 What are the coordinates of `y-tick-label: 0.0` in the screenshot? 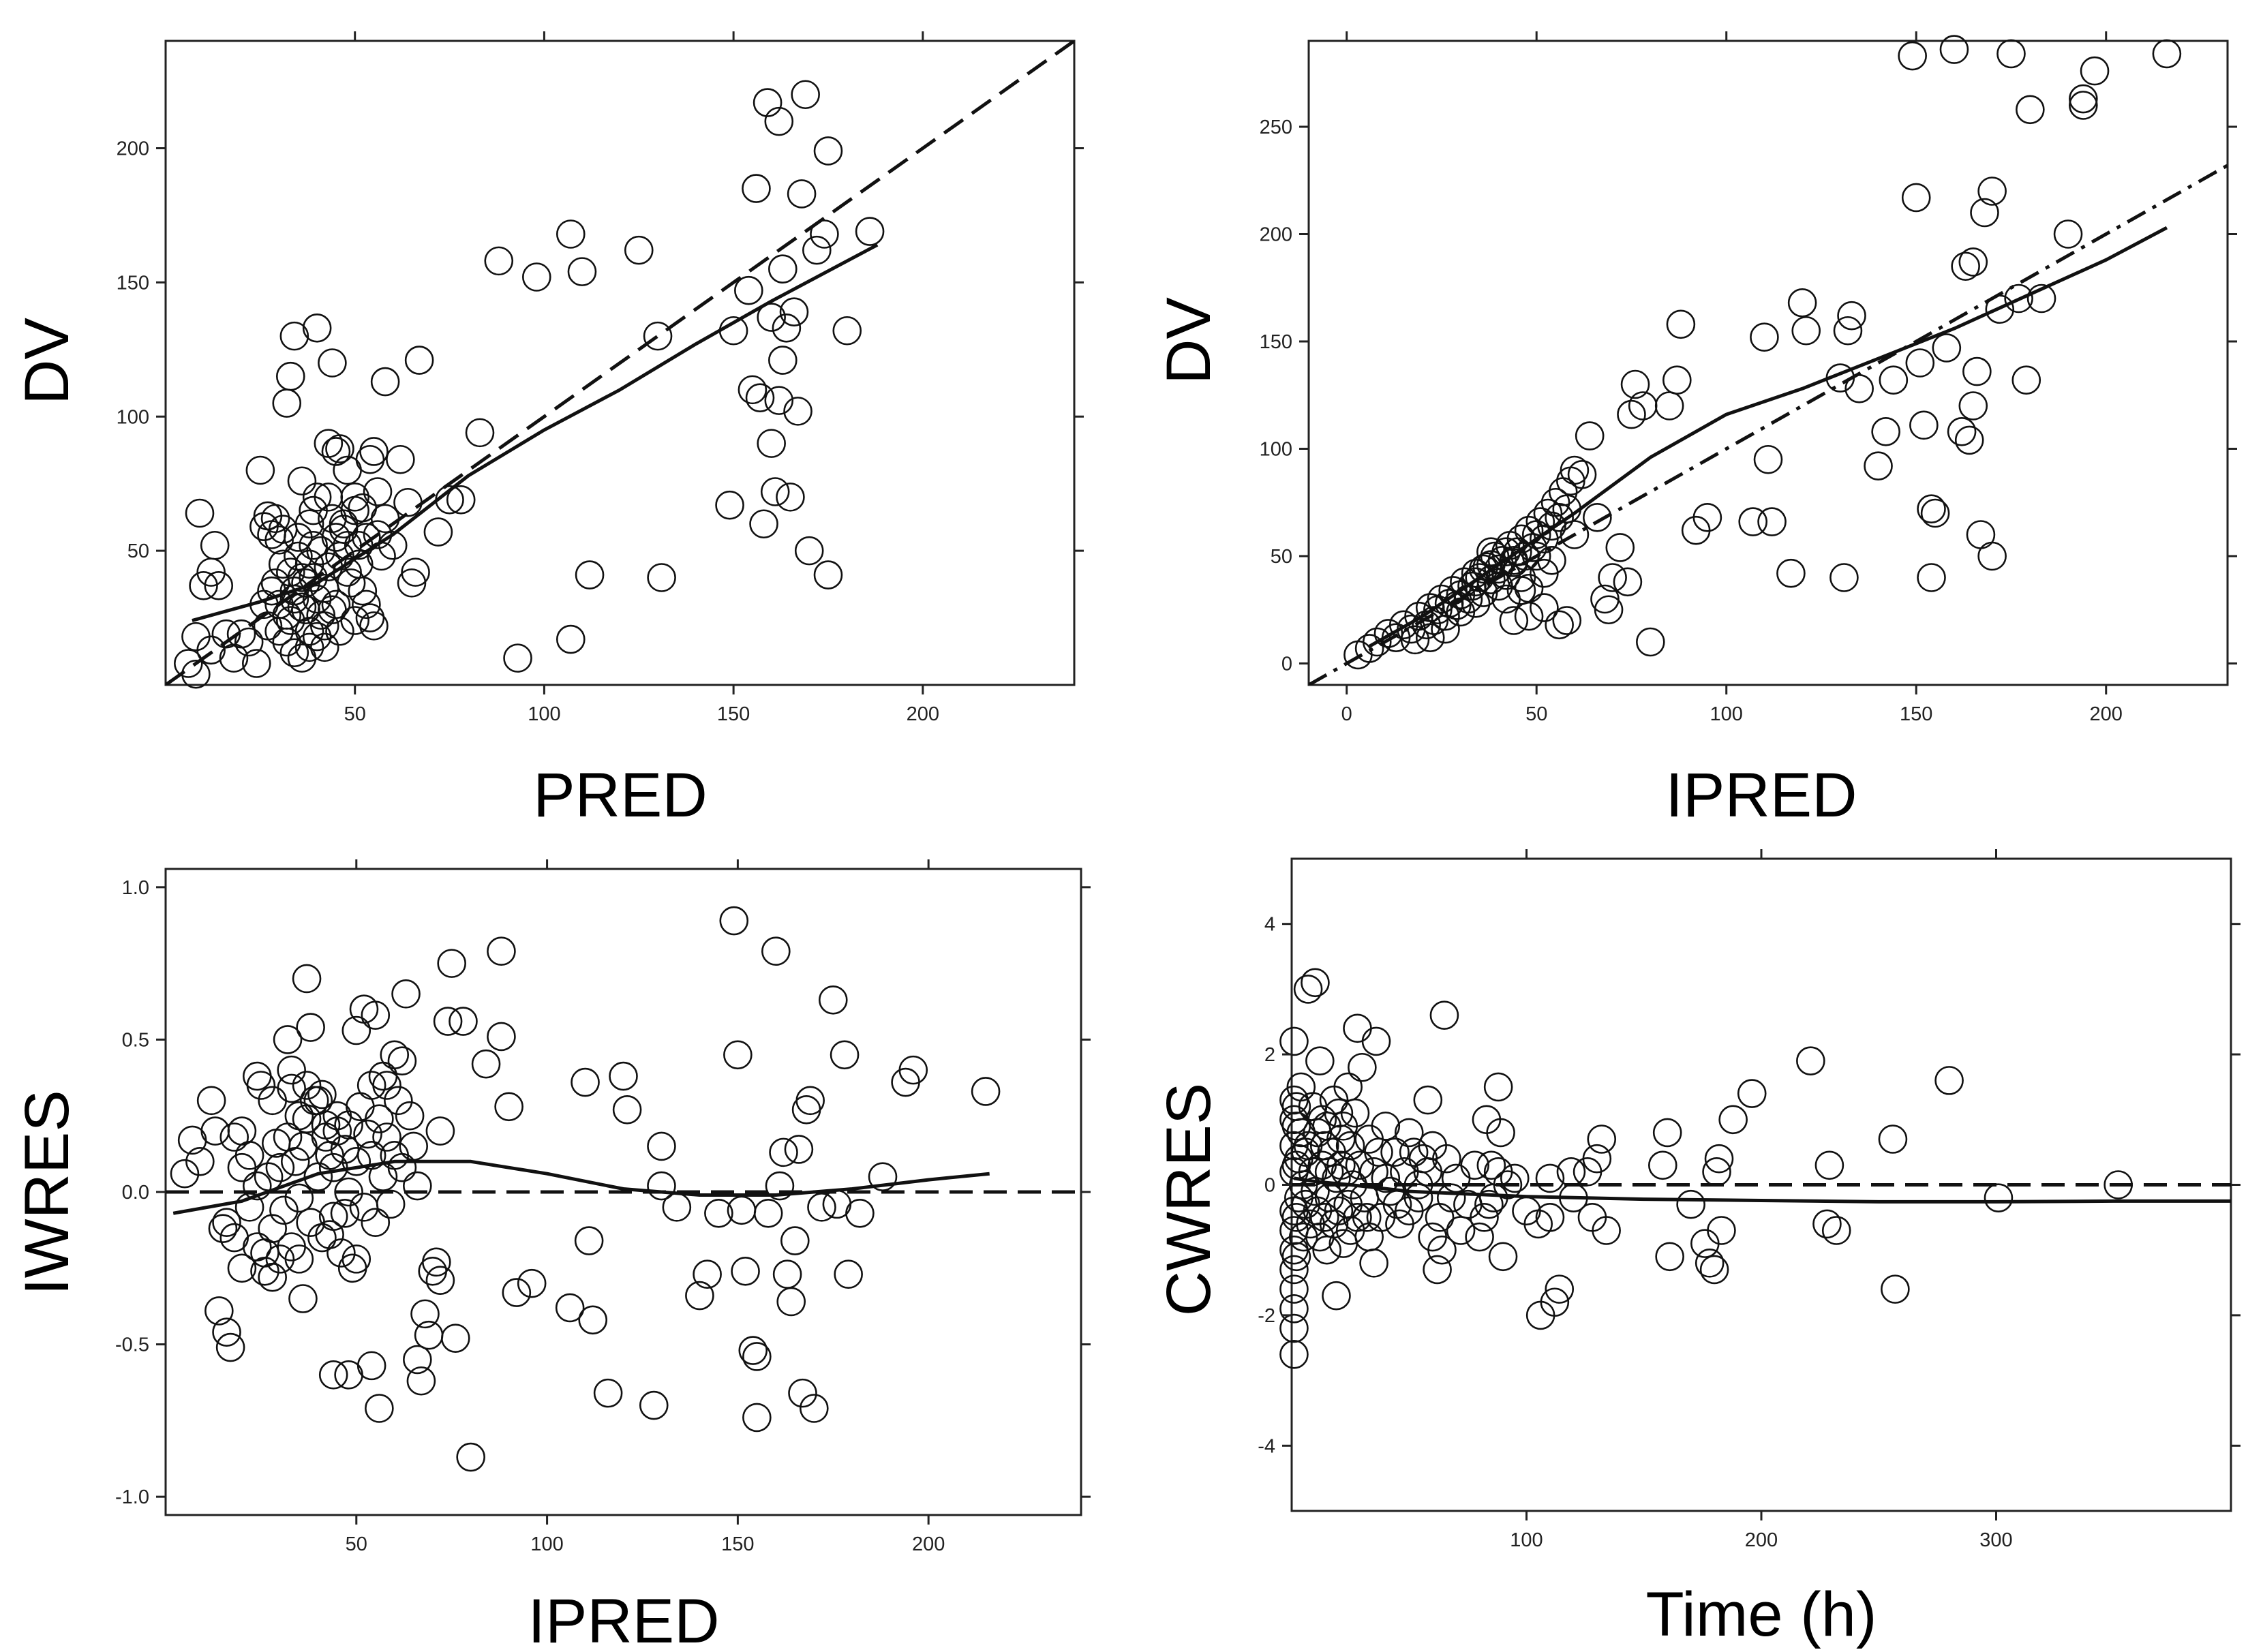 It's located at (135, 1193).